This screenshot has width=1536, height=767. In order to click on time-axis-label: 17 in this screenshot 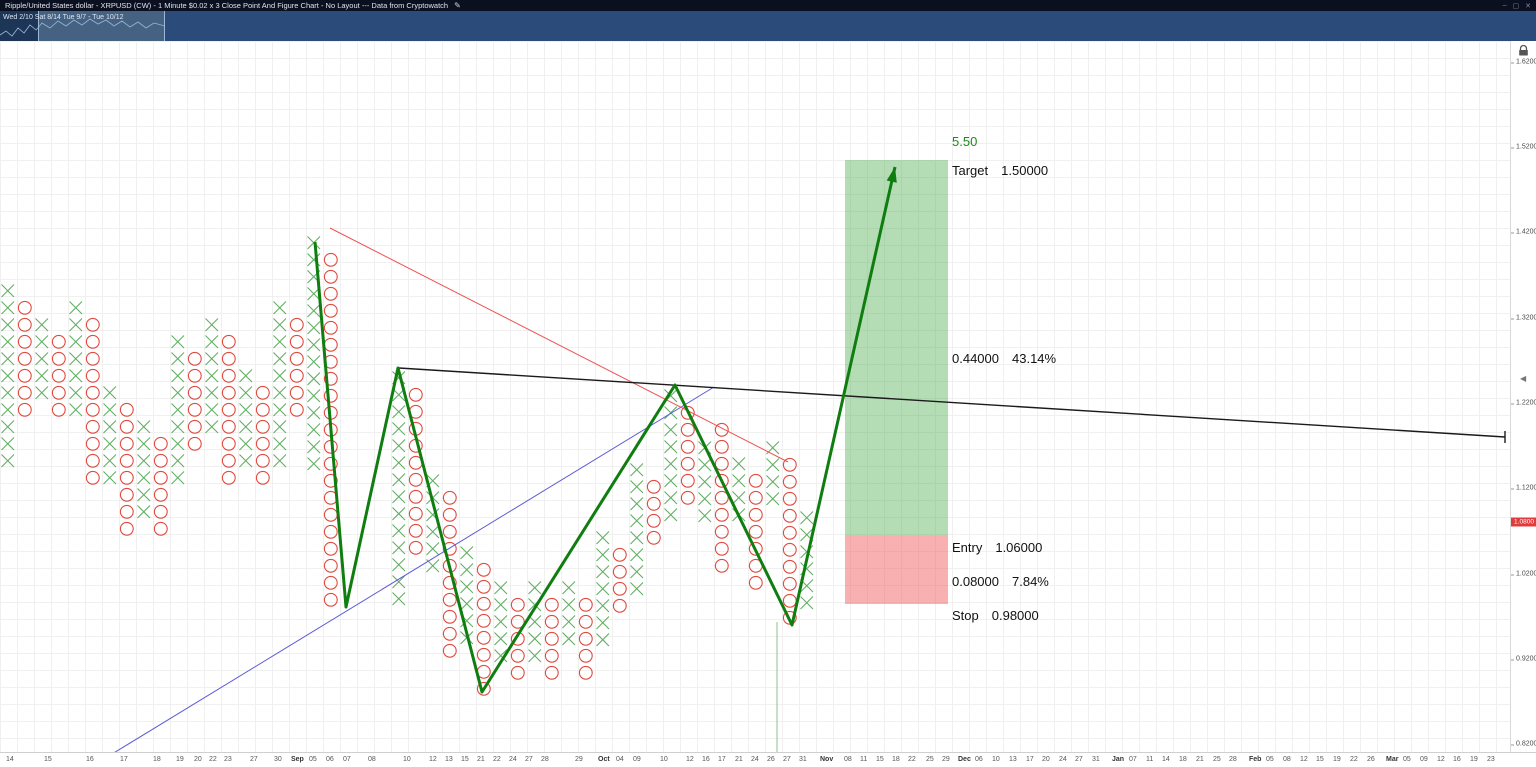, I will do `click(722, 759)`.